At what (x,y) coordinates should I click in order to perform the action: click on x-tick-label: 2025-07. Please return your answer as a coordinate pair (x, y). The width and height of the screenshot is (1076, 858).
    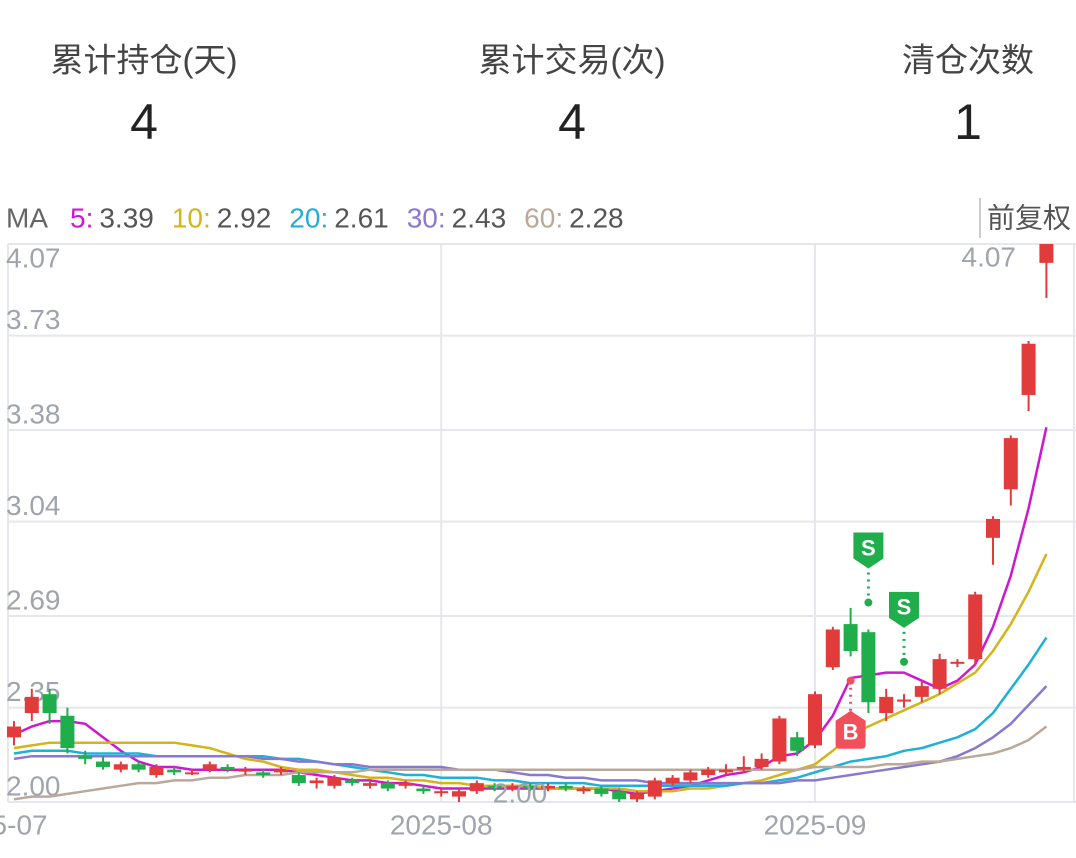
    Looking at the image, I should click on (24, 824).